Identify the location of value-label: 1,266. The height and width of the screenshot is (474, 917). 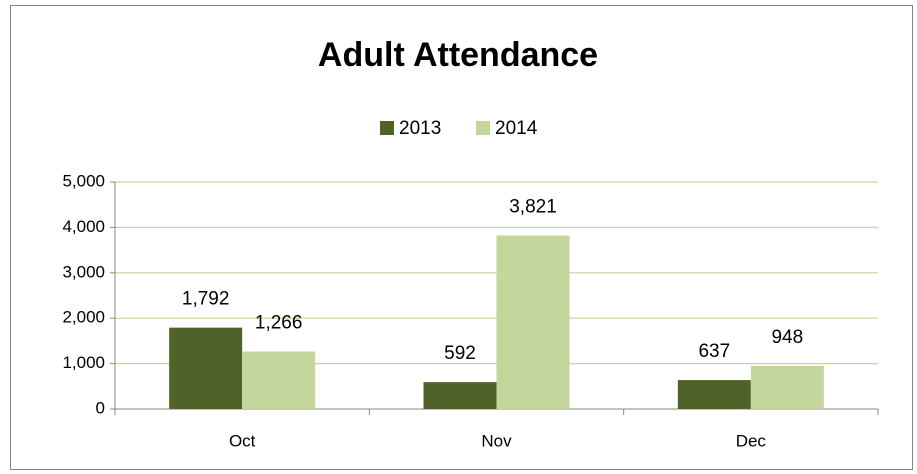
(279, 323).